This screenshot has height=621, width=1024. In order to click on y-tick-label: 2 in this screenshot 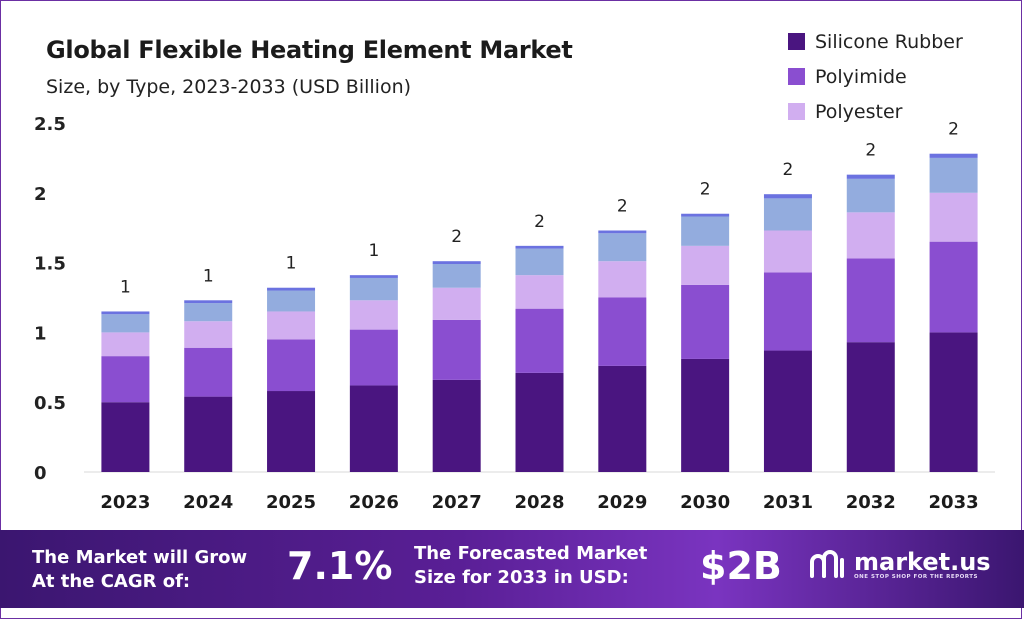, I will do `click(40, 194)`.